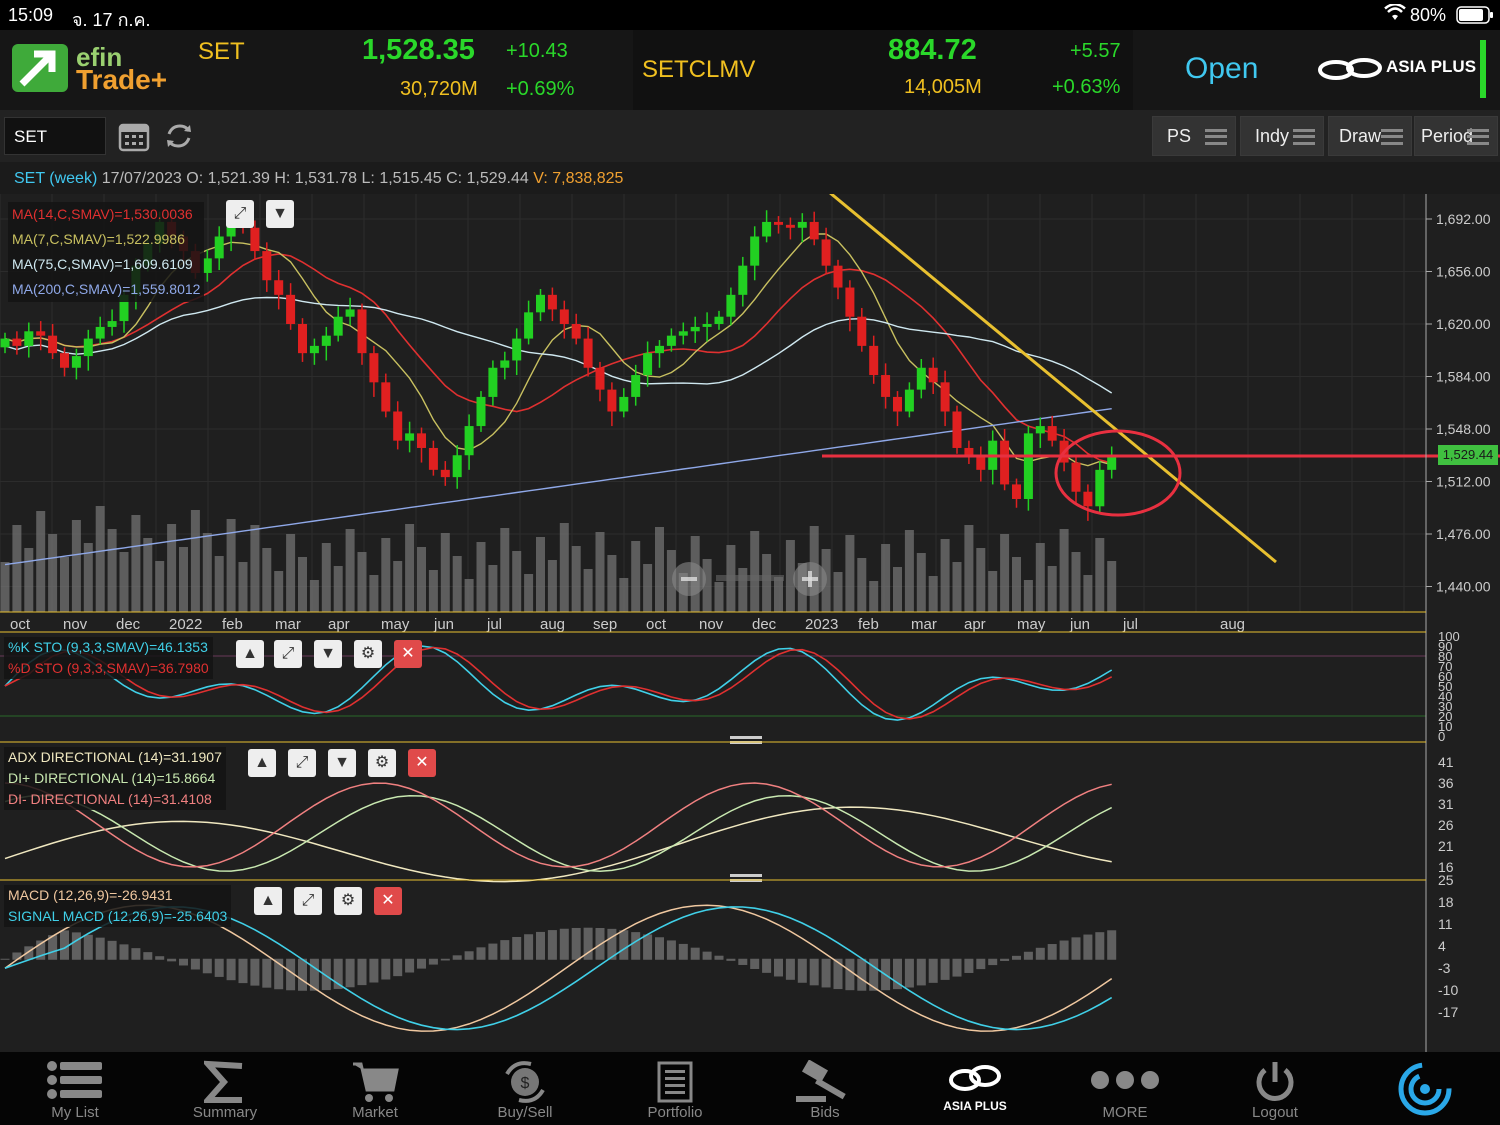 The image size is (1500, 1125). I want to click on macd-axis-tick: -10, so click(1448, 990).